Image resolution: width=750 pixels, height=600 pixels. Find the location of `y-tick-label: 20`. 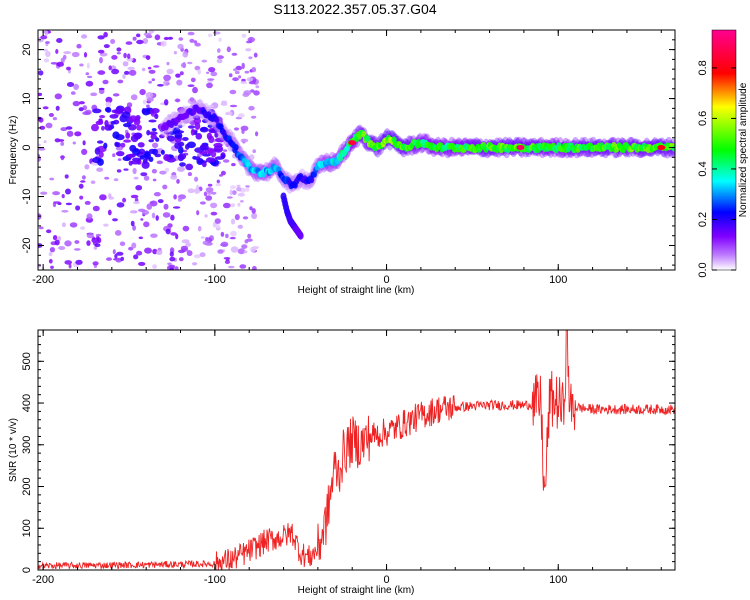

y-tick-label: 20 is located at coordinates (27, 49).